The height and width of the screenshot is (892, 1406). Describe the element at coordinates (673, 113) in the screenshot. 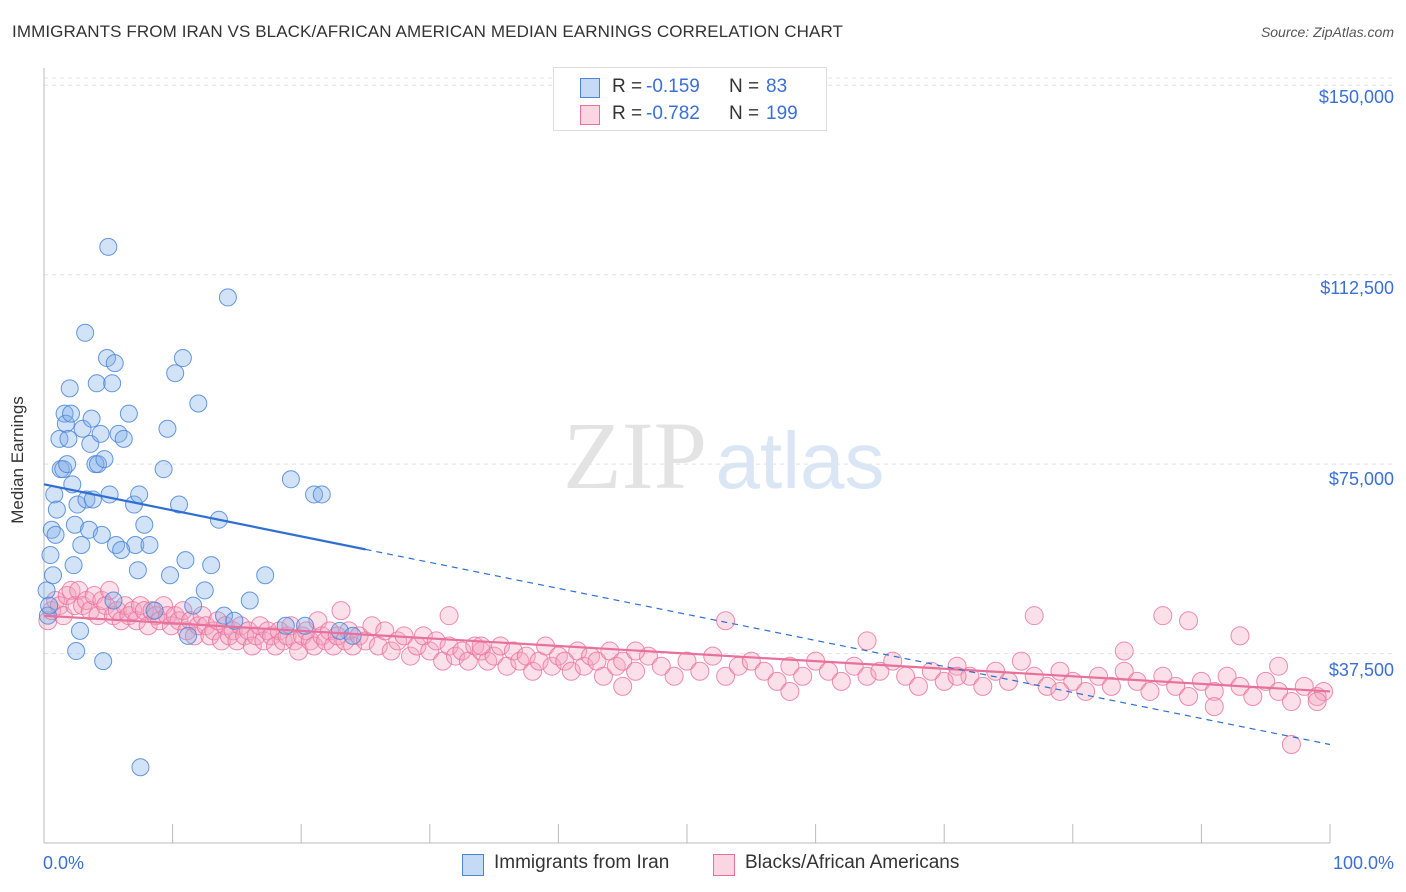

I see `r-value: -0.782` at that location.